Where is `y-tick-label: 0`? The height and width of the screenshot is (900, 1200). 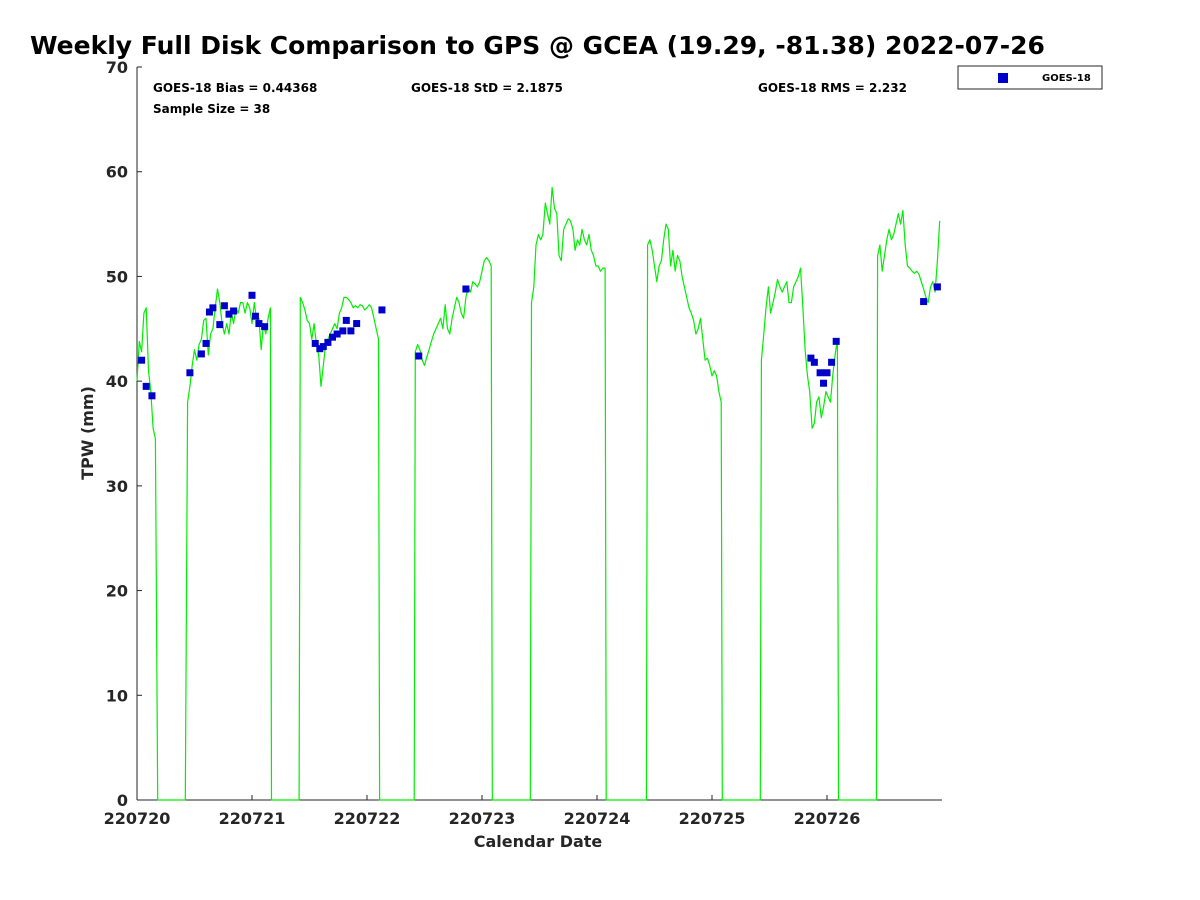 y-tick-label: 0 is located at coordinates (122, 800).